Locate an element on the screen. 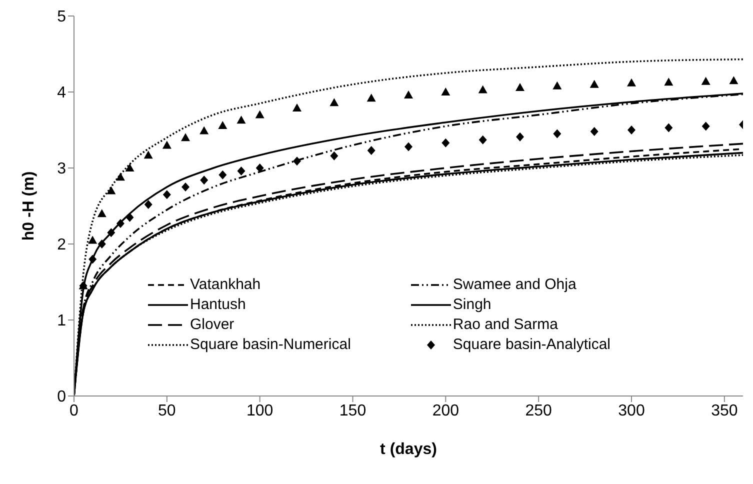 The width and height of the screenshot is (753, 484). legend-label: Swamee and Ohja is located at coordinates (514, 284).